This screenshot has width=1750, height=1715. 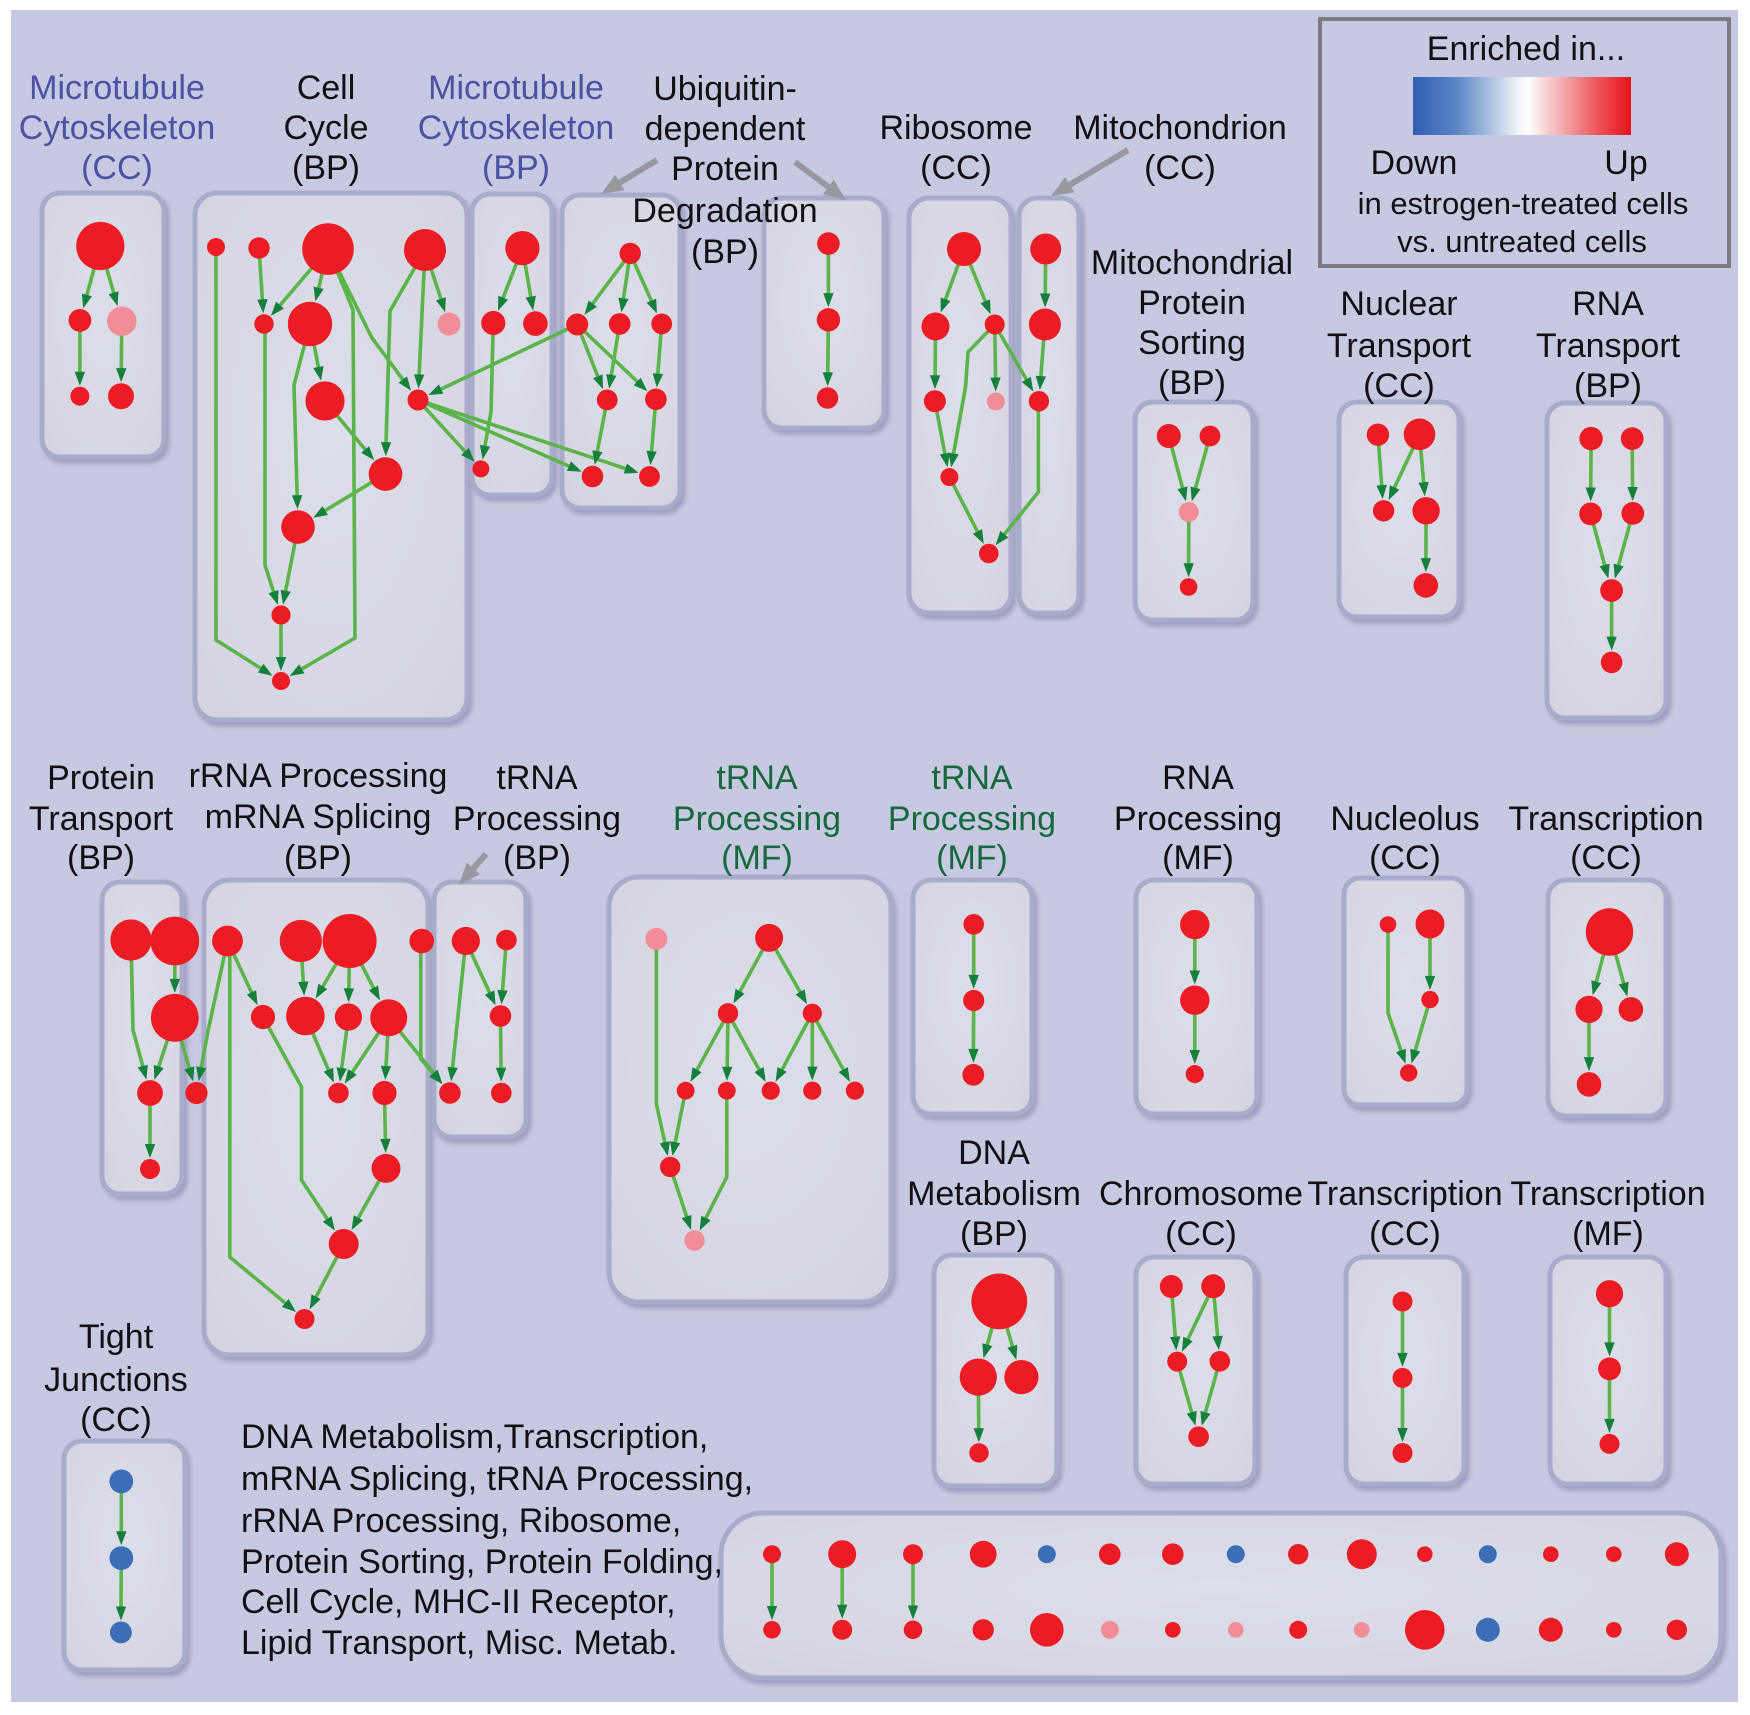 I want to click on svg-text: DNA Metabolism,Transcription,, so click(x=474, y=1437).